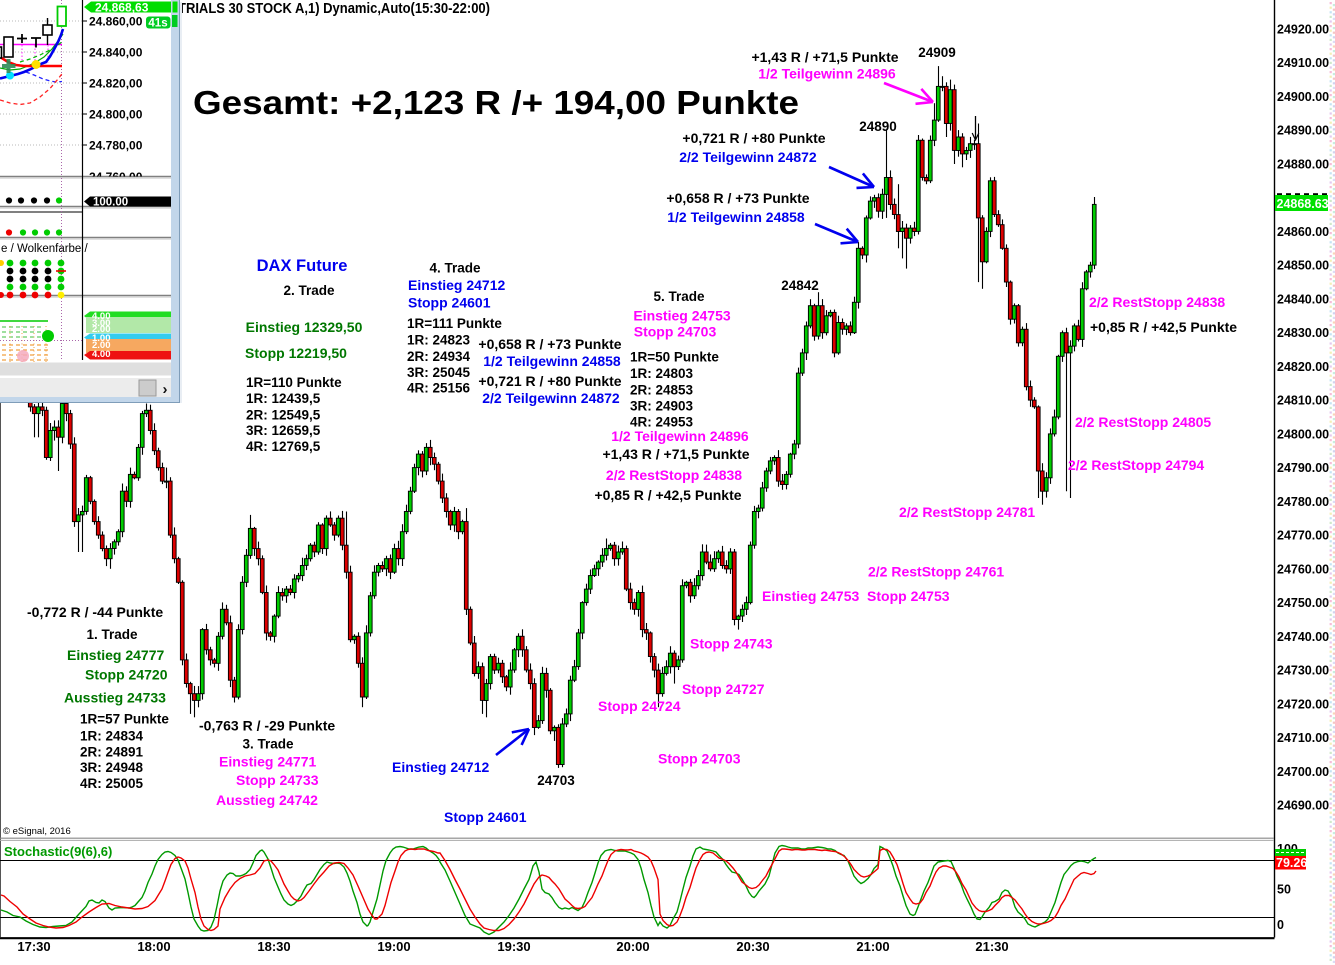 This screenshot has width=1335, height=965. What do you see at coordinates (1303, 434) in the screenshot?
I see `svg-text: 24800.00` at bounding box center [1303, 434].